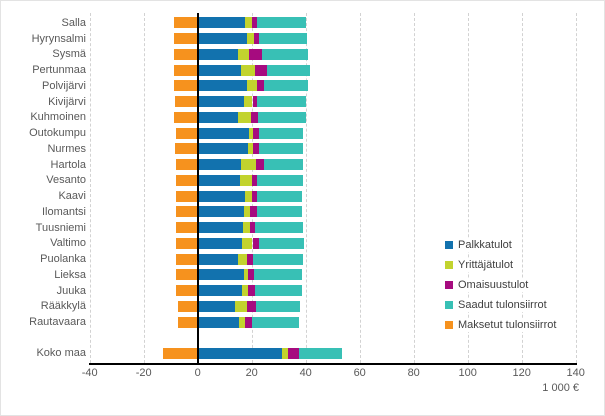  What do you see at coordinates (58, 38) in the screenshot?
I see `category-label-hyrynsalmi: Hyrynsalmi` at bounding box center [58, 38].